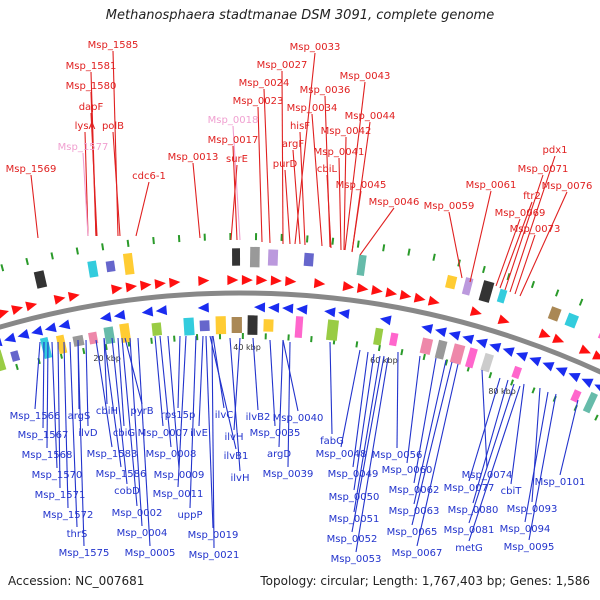 The image size is (600, 600). Describe the element at coordinates (469, 488) in the screenshot. I see `gene-label-reverse: Msp_0077` at that location.